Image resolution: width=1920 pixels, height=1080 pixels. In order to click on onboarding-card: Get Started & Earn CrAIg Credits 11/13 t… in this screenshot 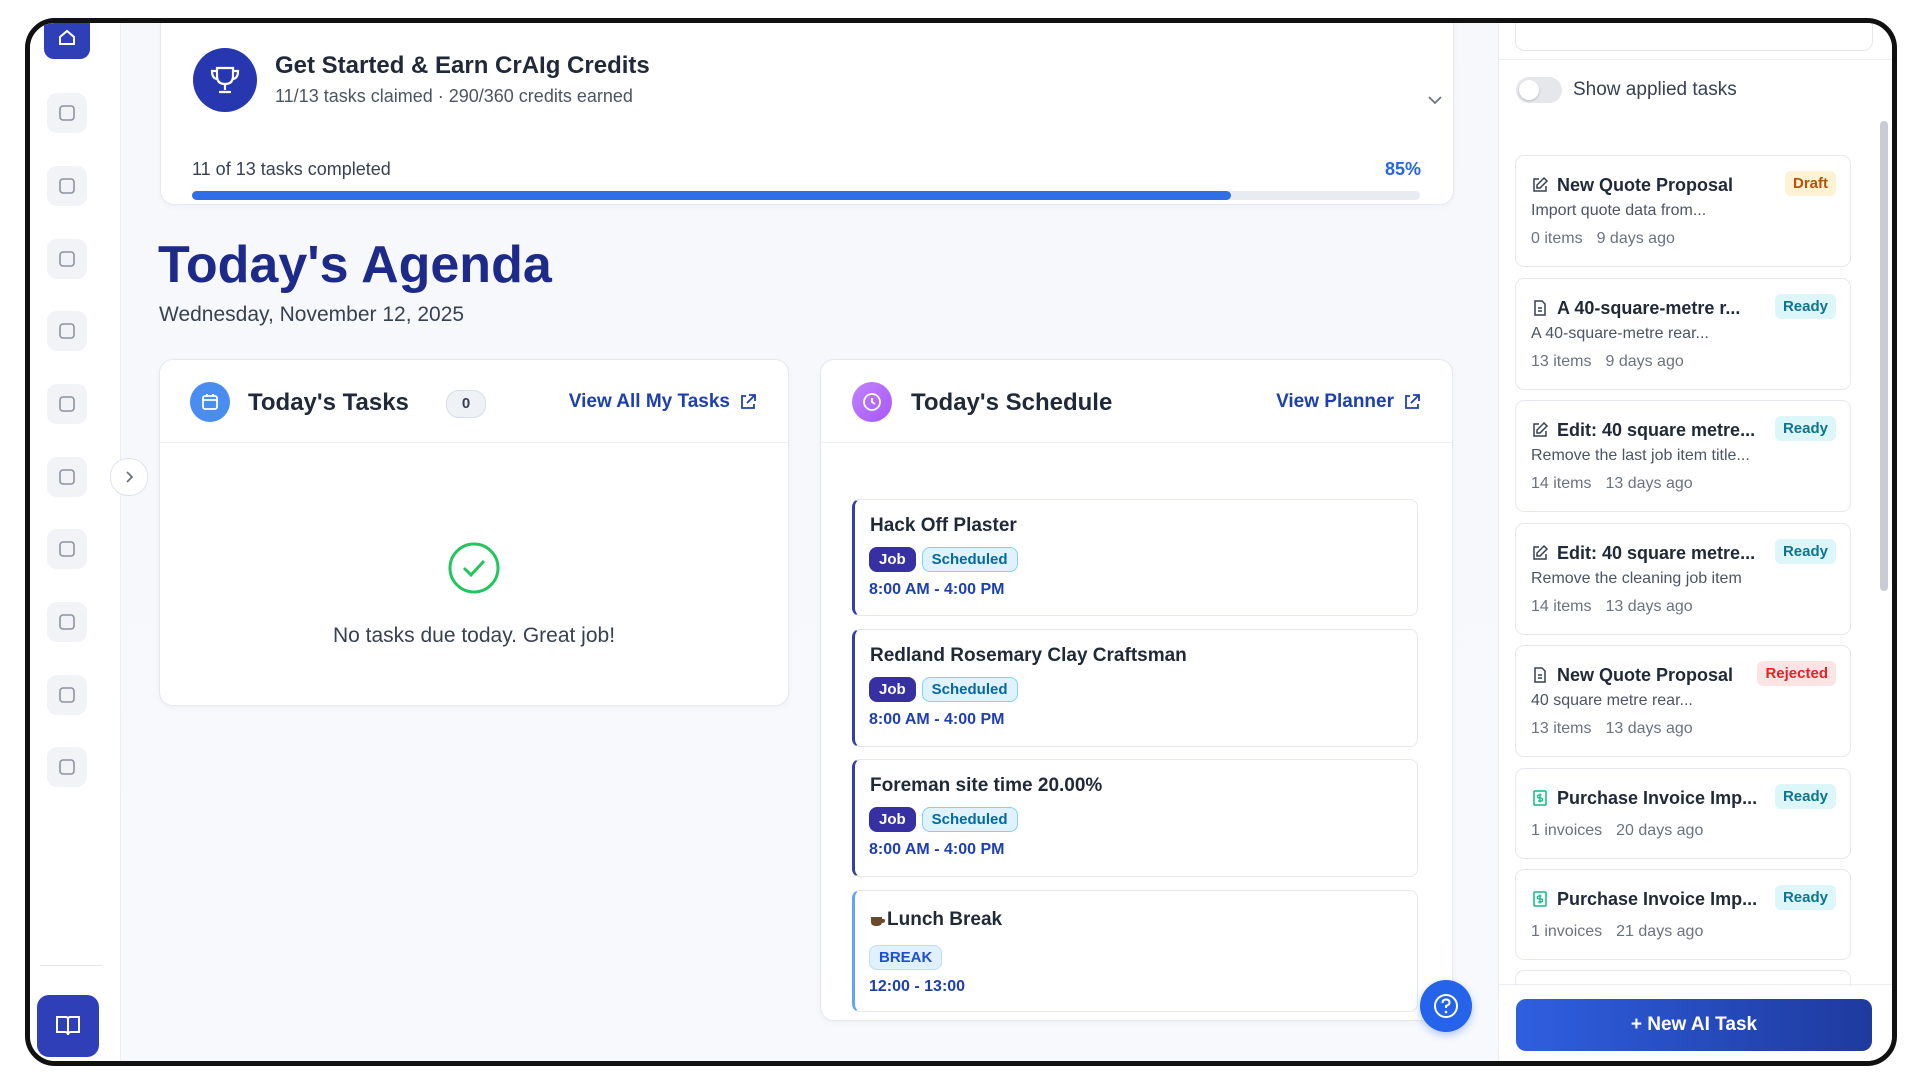, I will do `click(807, 114)`.